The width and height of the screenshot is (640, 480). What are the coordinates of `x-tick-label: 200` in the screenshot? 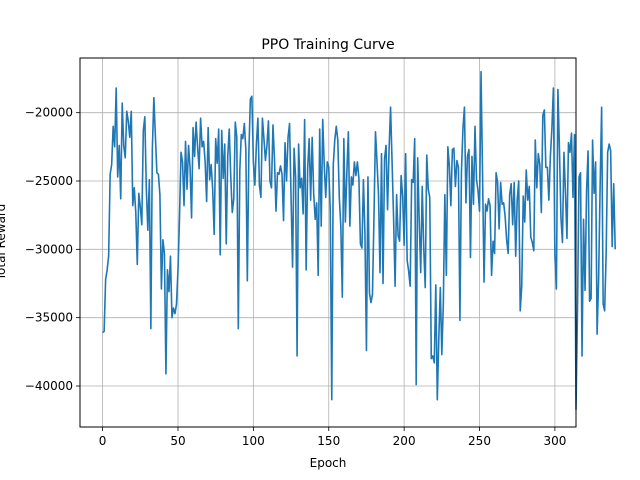 It's located at (404, 441).